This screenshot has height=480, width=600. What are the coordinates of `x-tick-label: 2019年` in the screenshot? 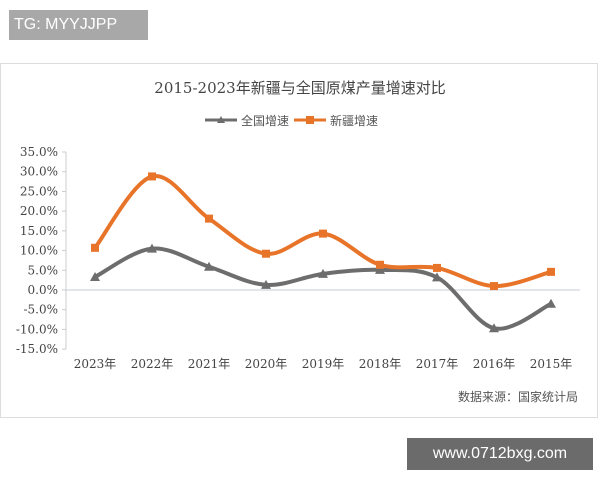 It's located at (323, 364).